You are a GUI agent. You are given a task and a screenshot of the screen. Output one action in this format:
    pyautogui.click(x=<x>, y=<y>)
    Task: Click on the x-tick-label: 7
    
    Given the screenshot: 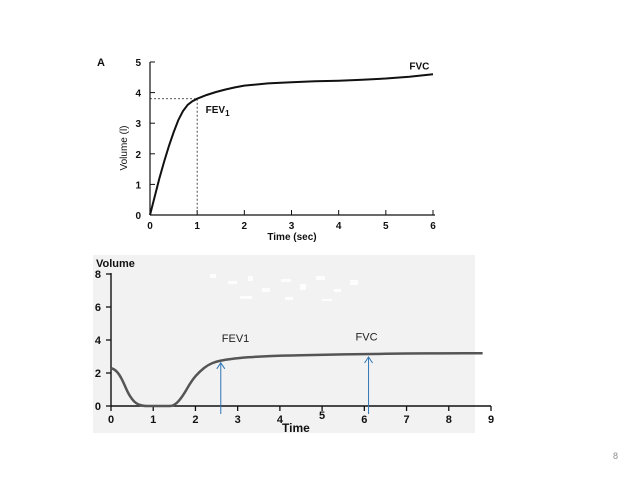 What is the action you would take?
    pyautogui.click(x=406, y=420)
    